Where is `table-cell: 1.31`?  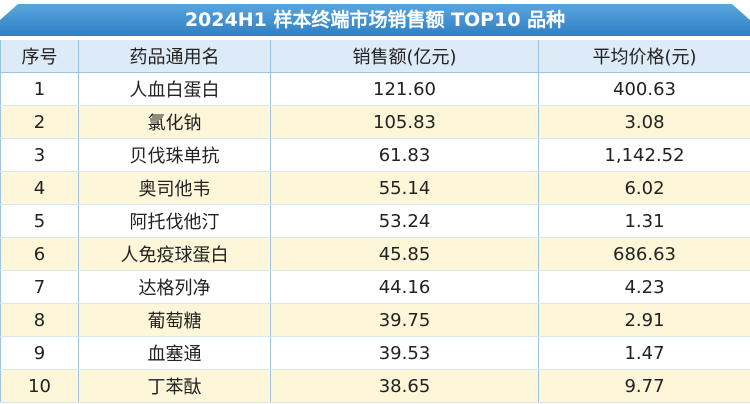 table-cell: 1.31 is located at coordinates (644, 221).